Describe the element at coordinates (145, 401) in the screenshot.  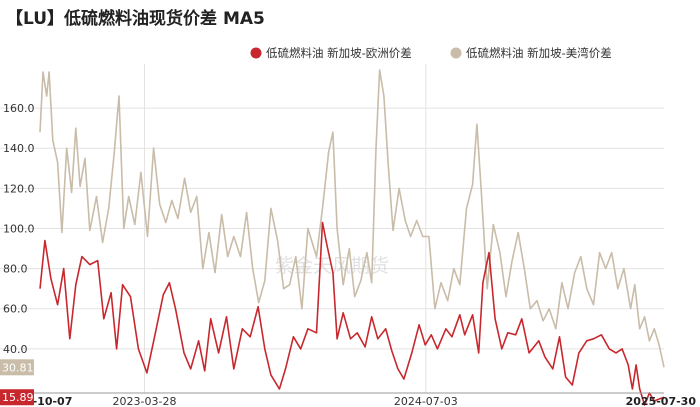
I see `x-tick-label: 2023-03-28` at that location.